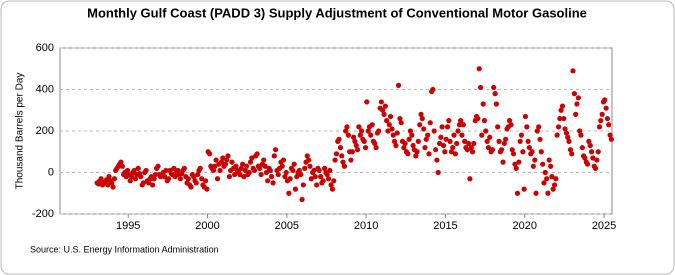 The image size is (675, 275). I want to click on x-tick-label: 2005, so click(287, 226).